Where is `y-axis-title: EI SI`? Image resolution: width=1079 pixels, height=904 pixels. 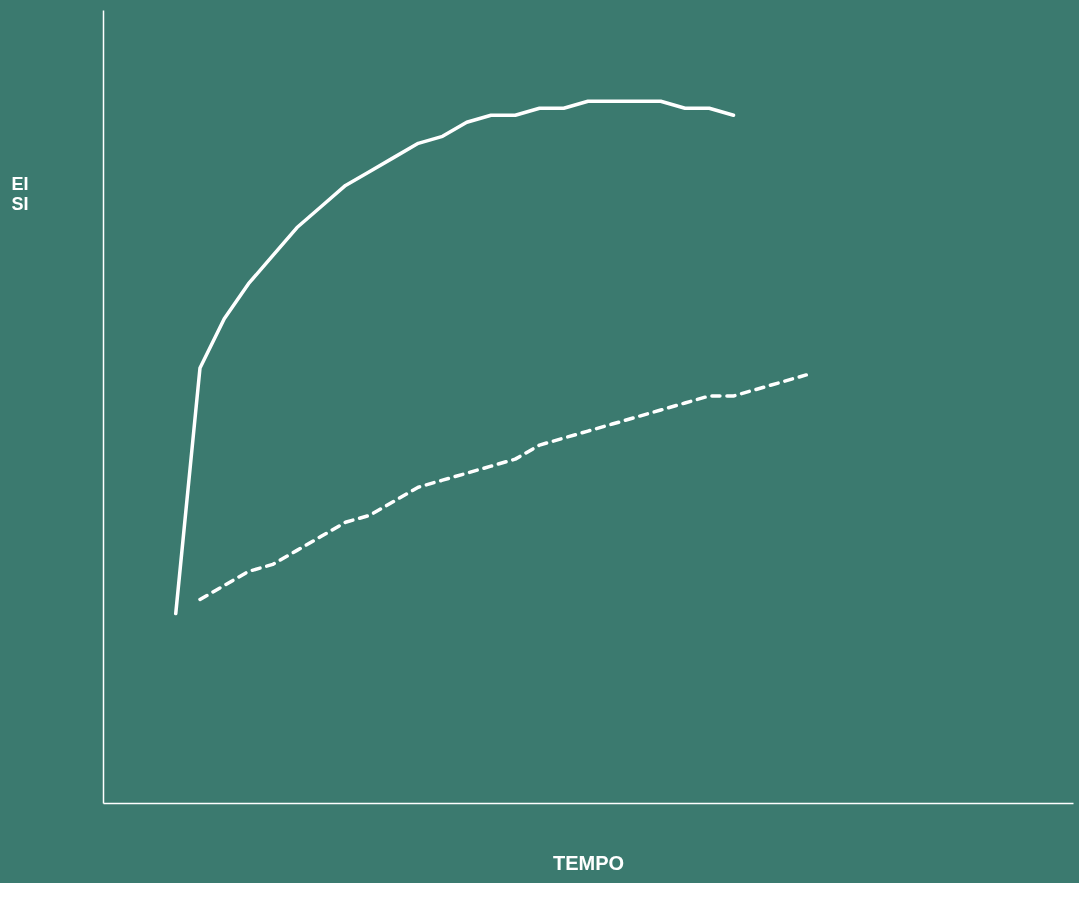 y-axis-title: EI SI is located at coordinates (20, 193).